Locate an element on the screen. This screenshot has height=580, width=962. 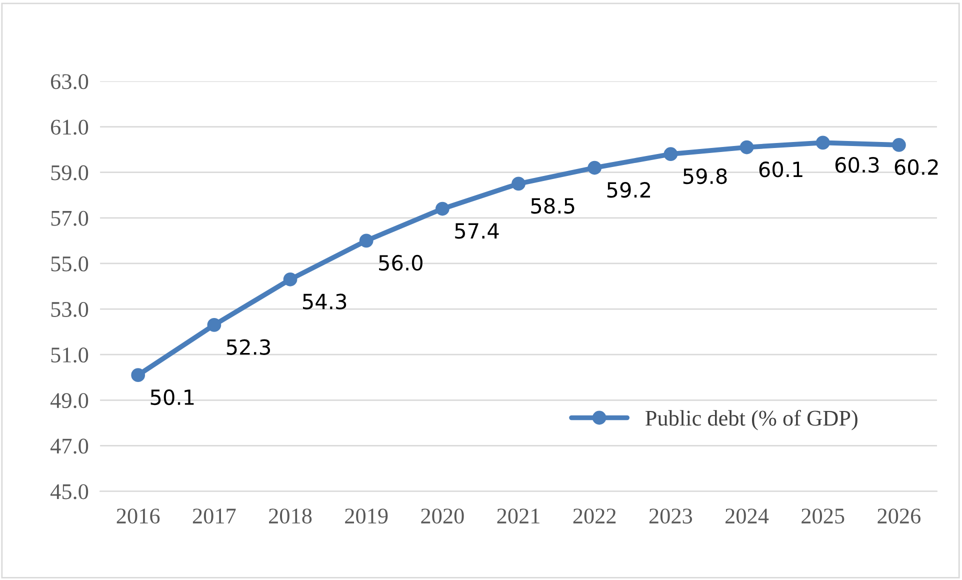
x-tick-label: 2023 is located at coordinates (670, 516).